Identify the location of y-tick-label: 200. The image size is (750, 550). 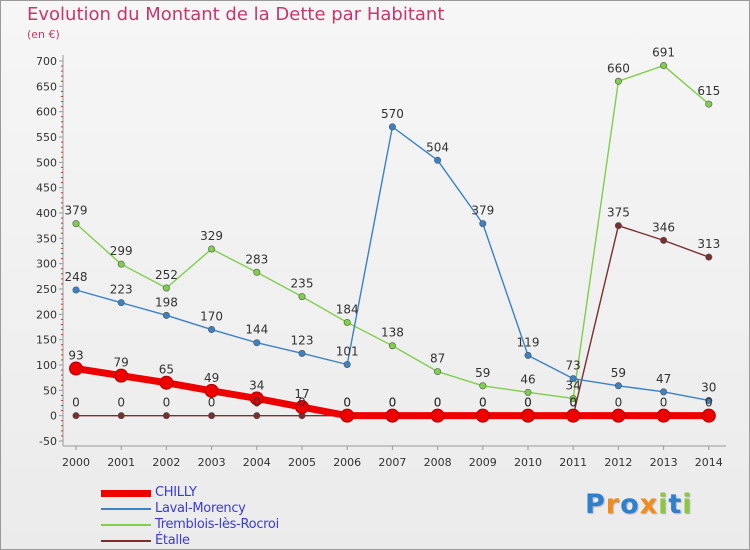
(46, 314).